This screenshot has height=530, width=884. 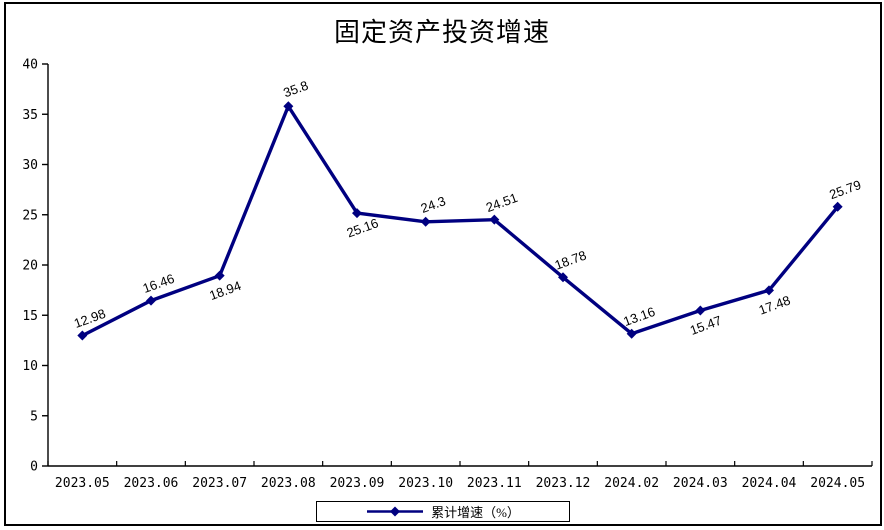 What do you see at coordinates (494, 483) in the screenshot?
I see `x-tick-label: 2023.11` at bounding box center [494, 483].